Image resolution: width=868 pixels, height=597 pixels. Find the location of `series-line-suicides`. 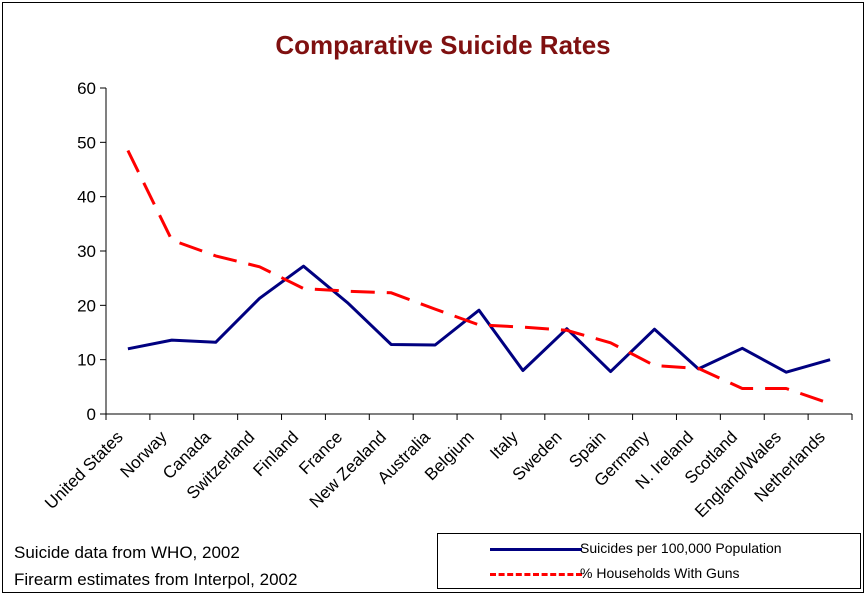

series-line-suicides is located at coordinates (479, 319).